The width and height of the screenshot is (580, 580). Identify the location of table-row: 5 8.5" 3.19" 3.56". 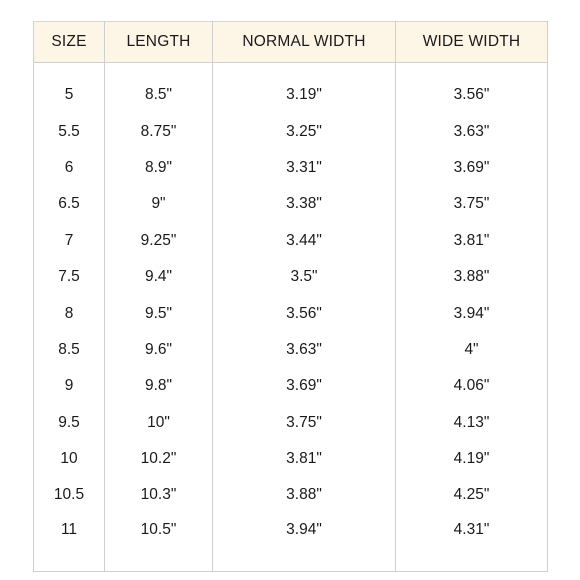
(290, 95).